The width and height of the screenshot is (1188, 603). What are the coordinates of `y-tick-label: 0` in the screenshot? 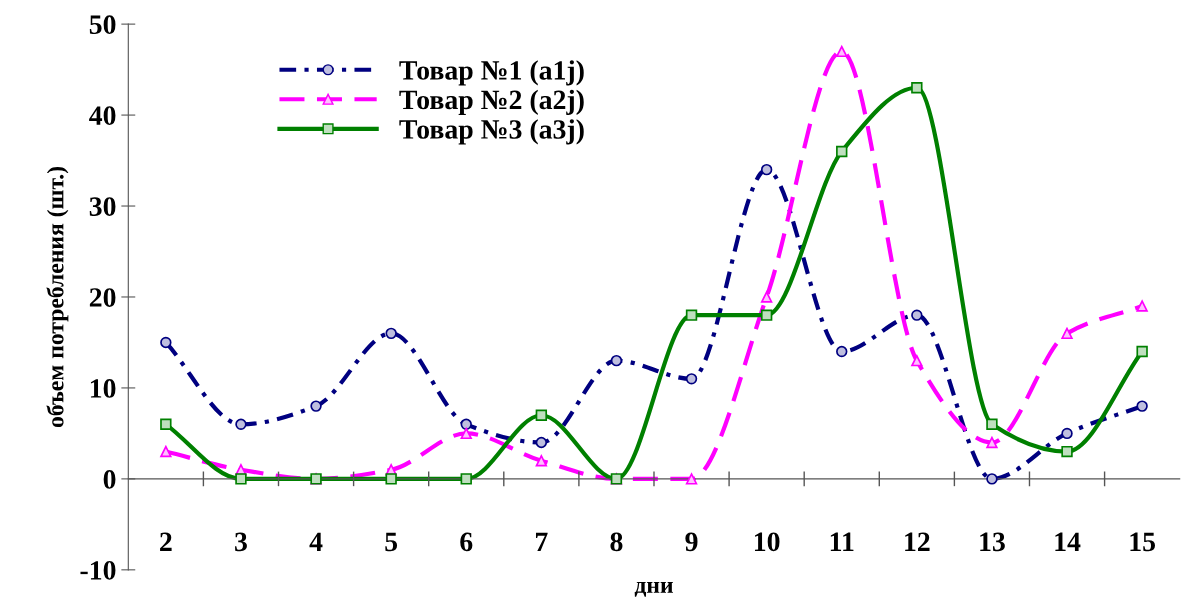 It's located at (109, 479).